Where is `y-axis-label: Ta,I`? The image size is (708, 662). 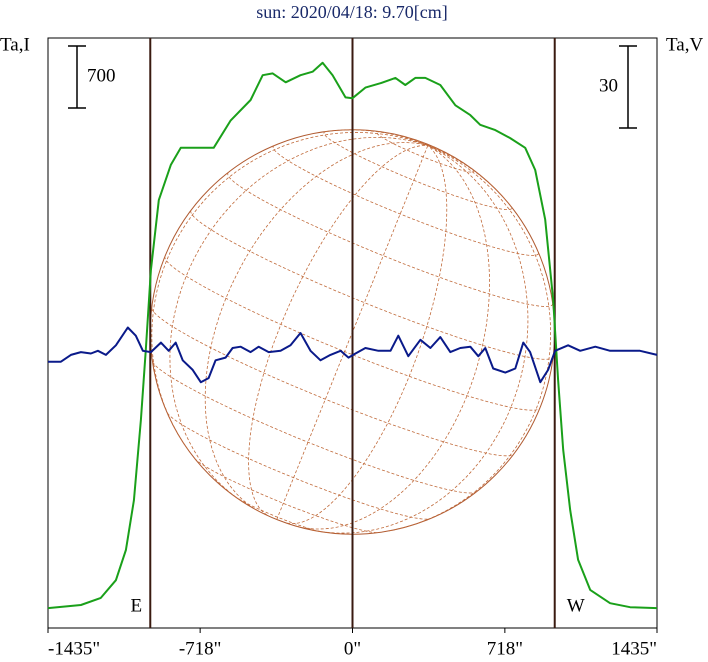 y-axis-label: Ta,I is located at coordinates (15, 44).